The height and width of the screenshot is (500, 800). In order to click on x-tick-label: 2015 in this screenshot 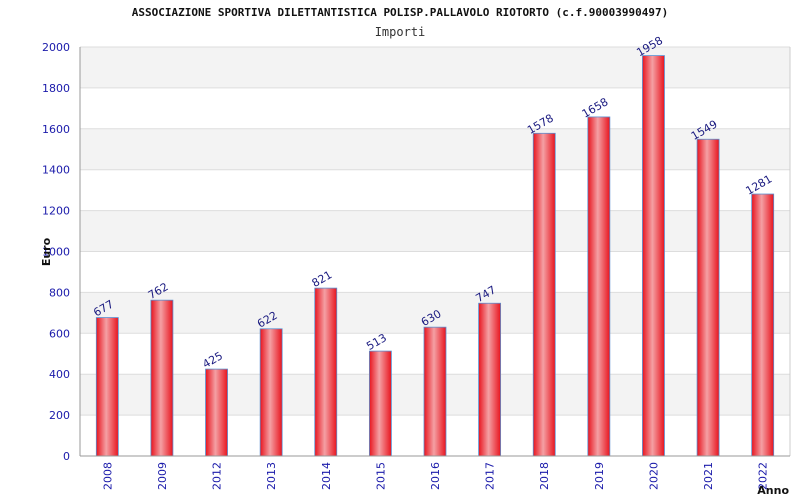, I will do `click(380, 476)`.